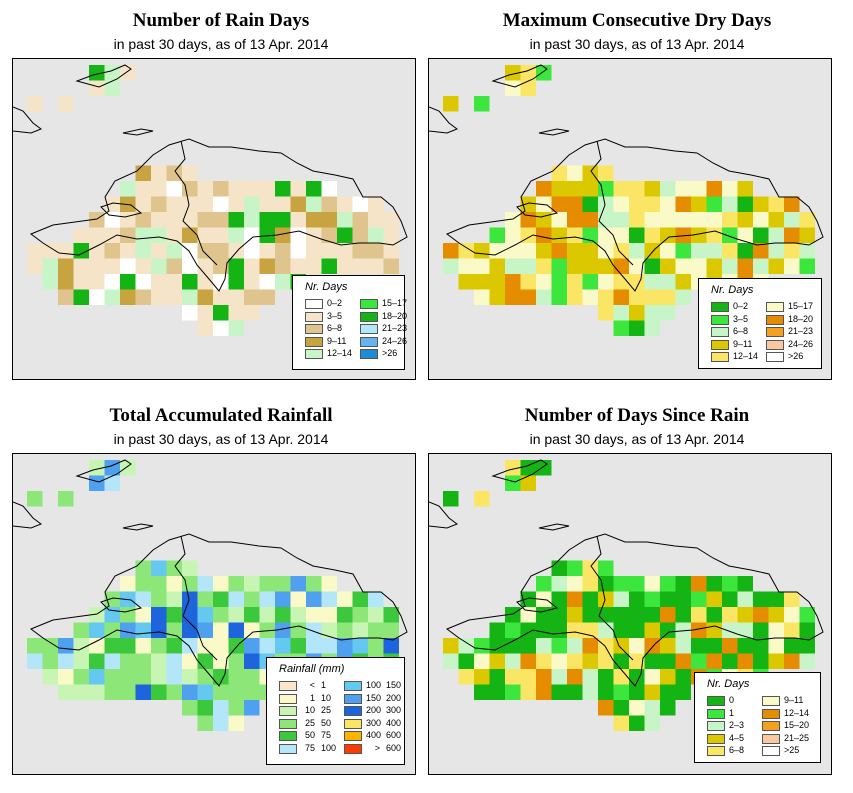  Describe the element at coordinates (746, 356) in the screenshot. I see `legend-label: 12–14` at that location.